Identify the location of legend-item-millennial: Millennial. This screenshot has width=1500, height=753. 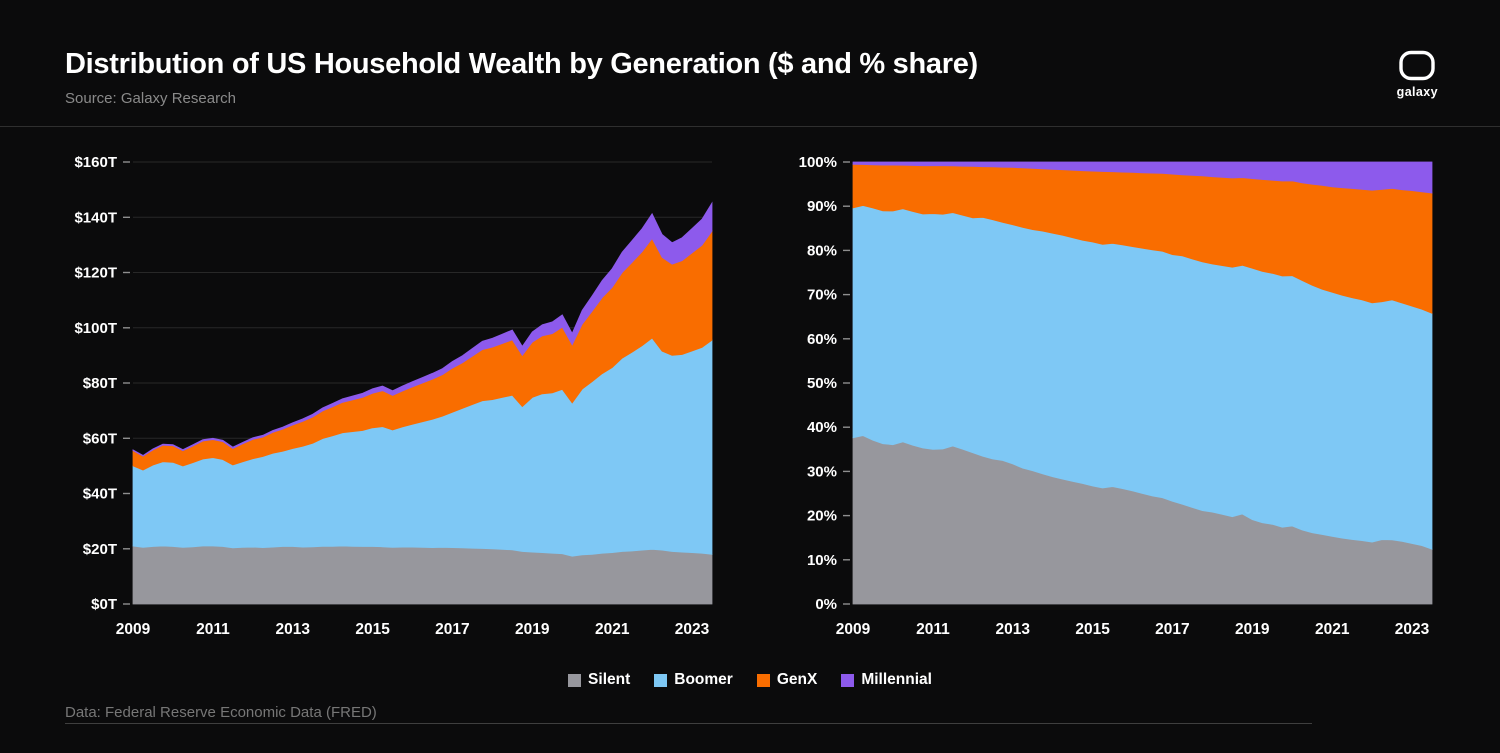
(886, 680).